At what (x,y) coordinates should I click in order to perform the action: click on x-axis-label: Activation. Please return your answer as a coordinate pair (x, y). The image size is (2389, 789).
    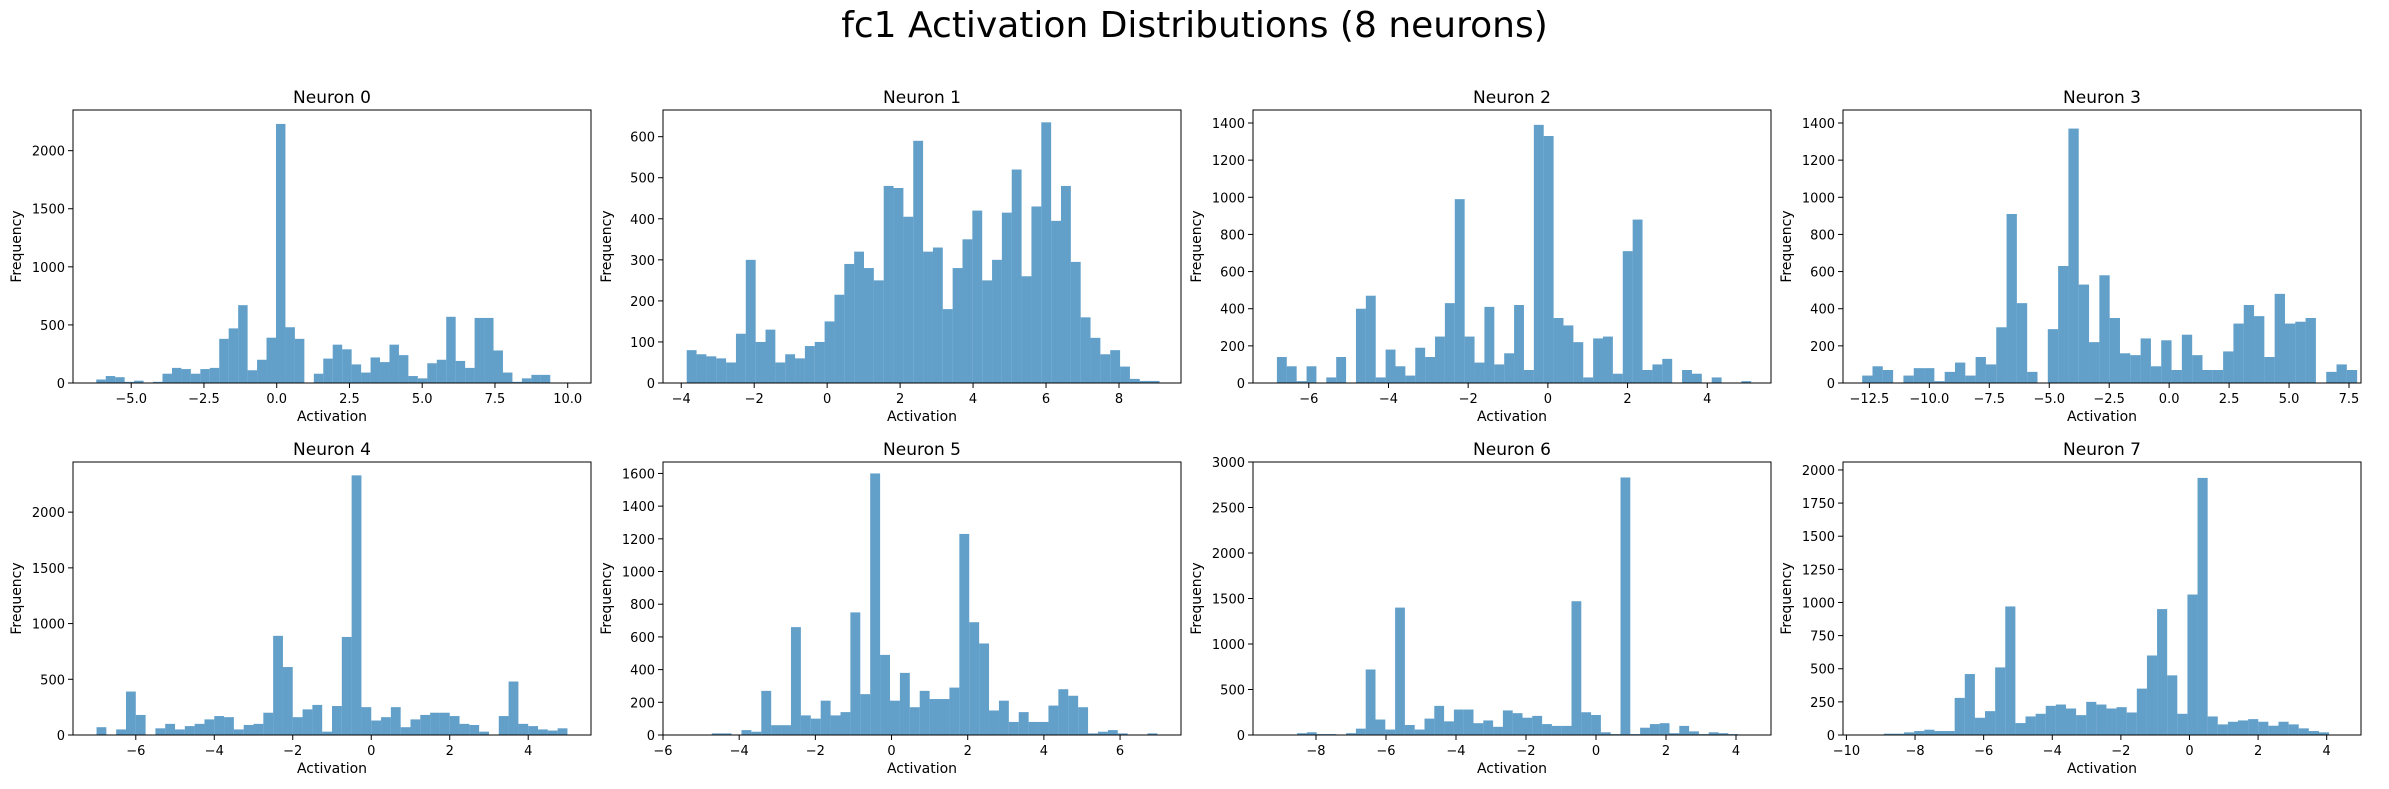
    Looking at the image, I should click on (922, 417).